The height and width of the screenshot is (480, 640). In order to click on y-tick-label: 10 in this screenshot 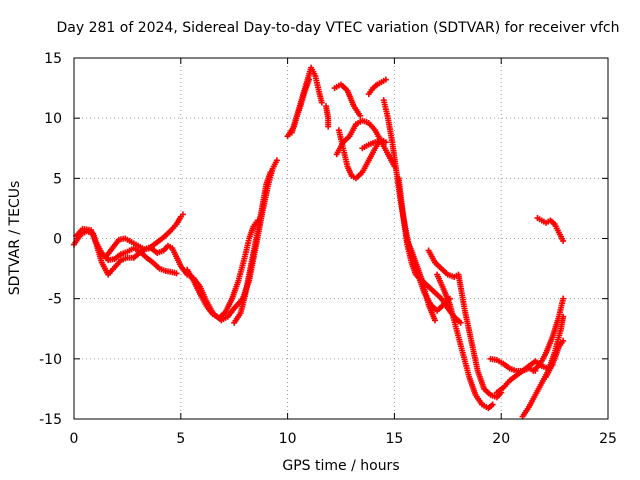, I will do `click(53, 119)`.